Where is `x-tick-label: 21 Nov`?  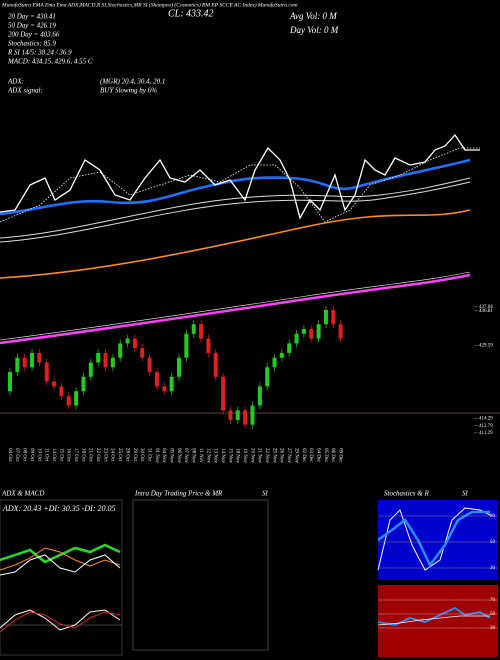
x-tick-label: 21 Nov is located at coordinates (259, 455).